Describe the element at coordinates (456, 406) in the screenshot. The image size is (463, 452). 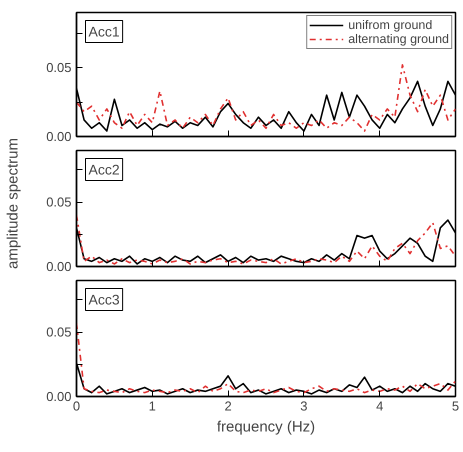
I see `x-tick-label: 5` at that location.